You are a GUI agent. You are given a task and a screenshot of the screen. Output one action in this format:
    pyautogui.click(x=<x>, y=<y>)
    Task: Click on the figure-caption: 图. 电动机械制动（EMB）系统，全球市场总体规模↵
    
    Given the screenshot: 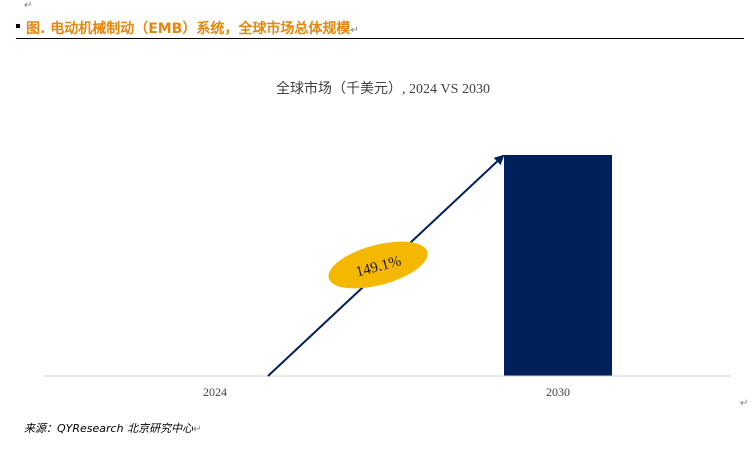 What is the action you would take?
    pyautogui.click(x=380, y=28)
    